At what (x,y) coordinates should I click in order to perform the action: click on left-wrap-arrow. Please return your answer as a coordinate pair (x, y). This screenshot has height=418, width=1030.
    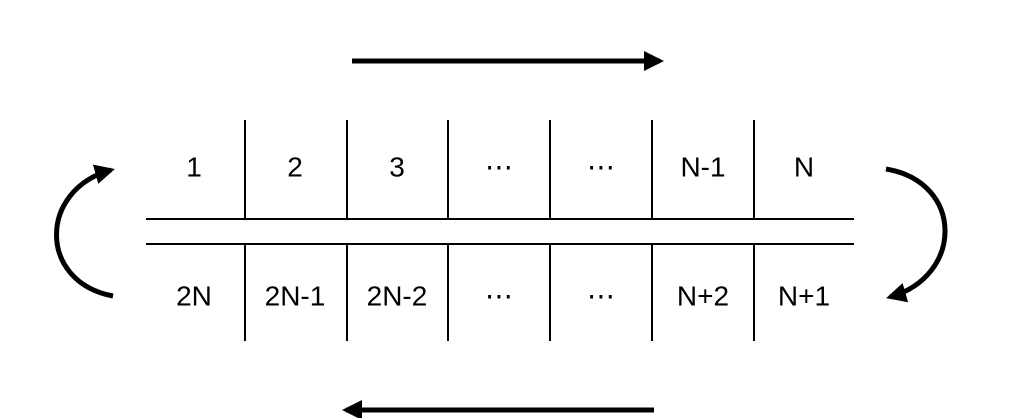
    Looking at the image, I should click on (84, 231).